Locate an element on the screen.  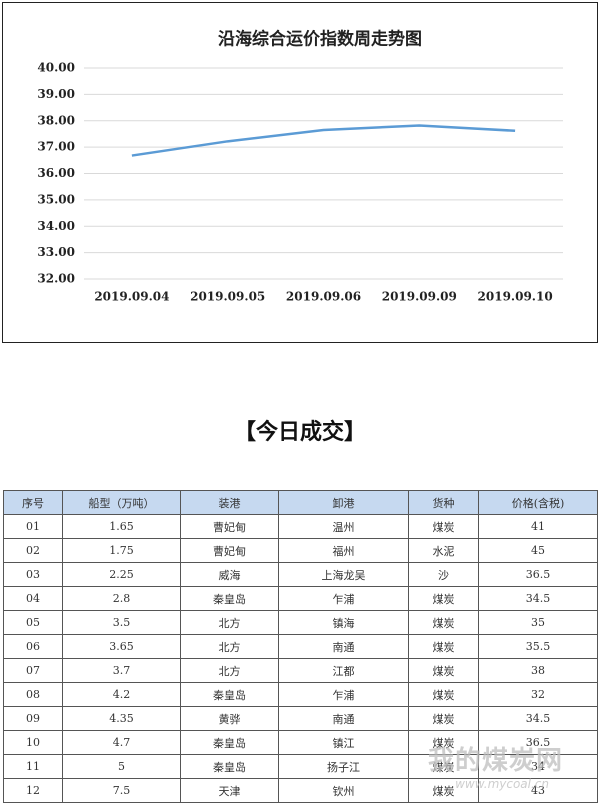
table-cell: 4.7 is located at coordinates (121, 742).